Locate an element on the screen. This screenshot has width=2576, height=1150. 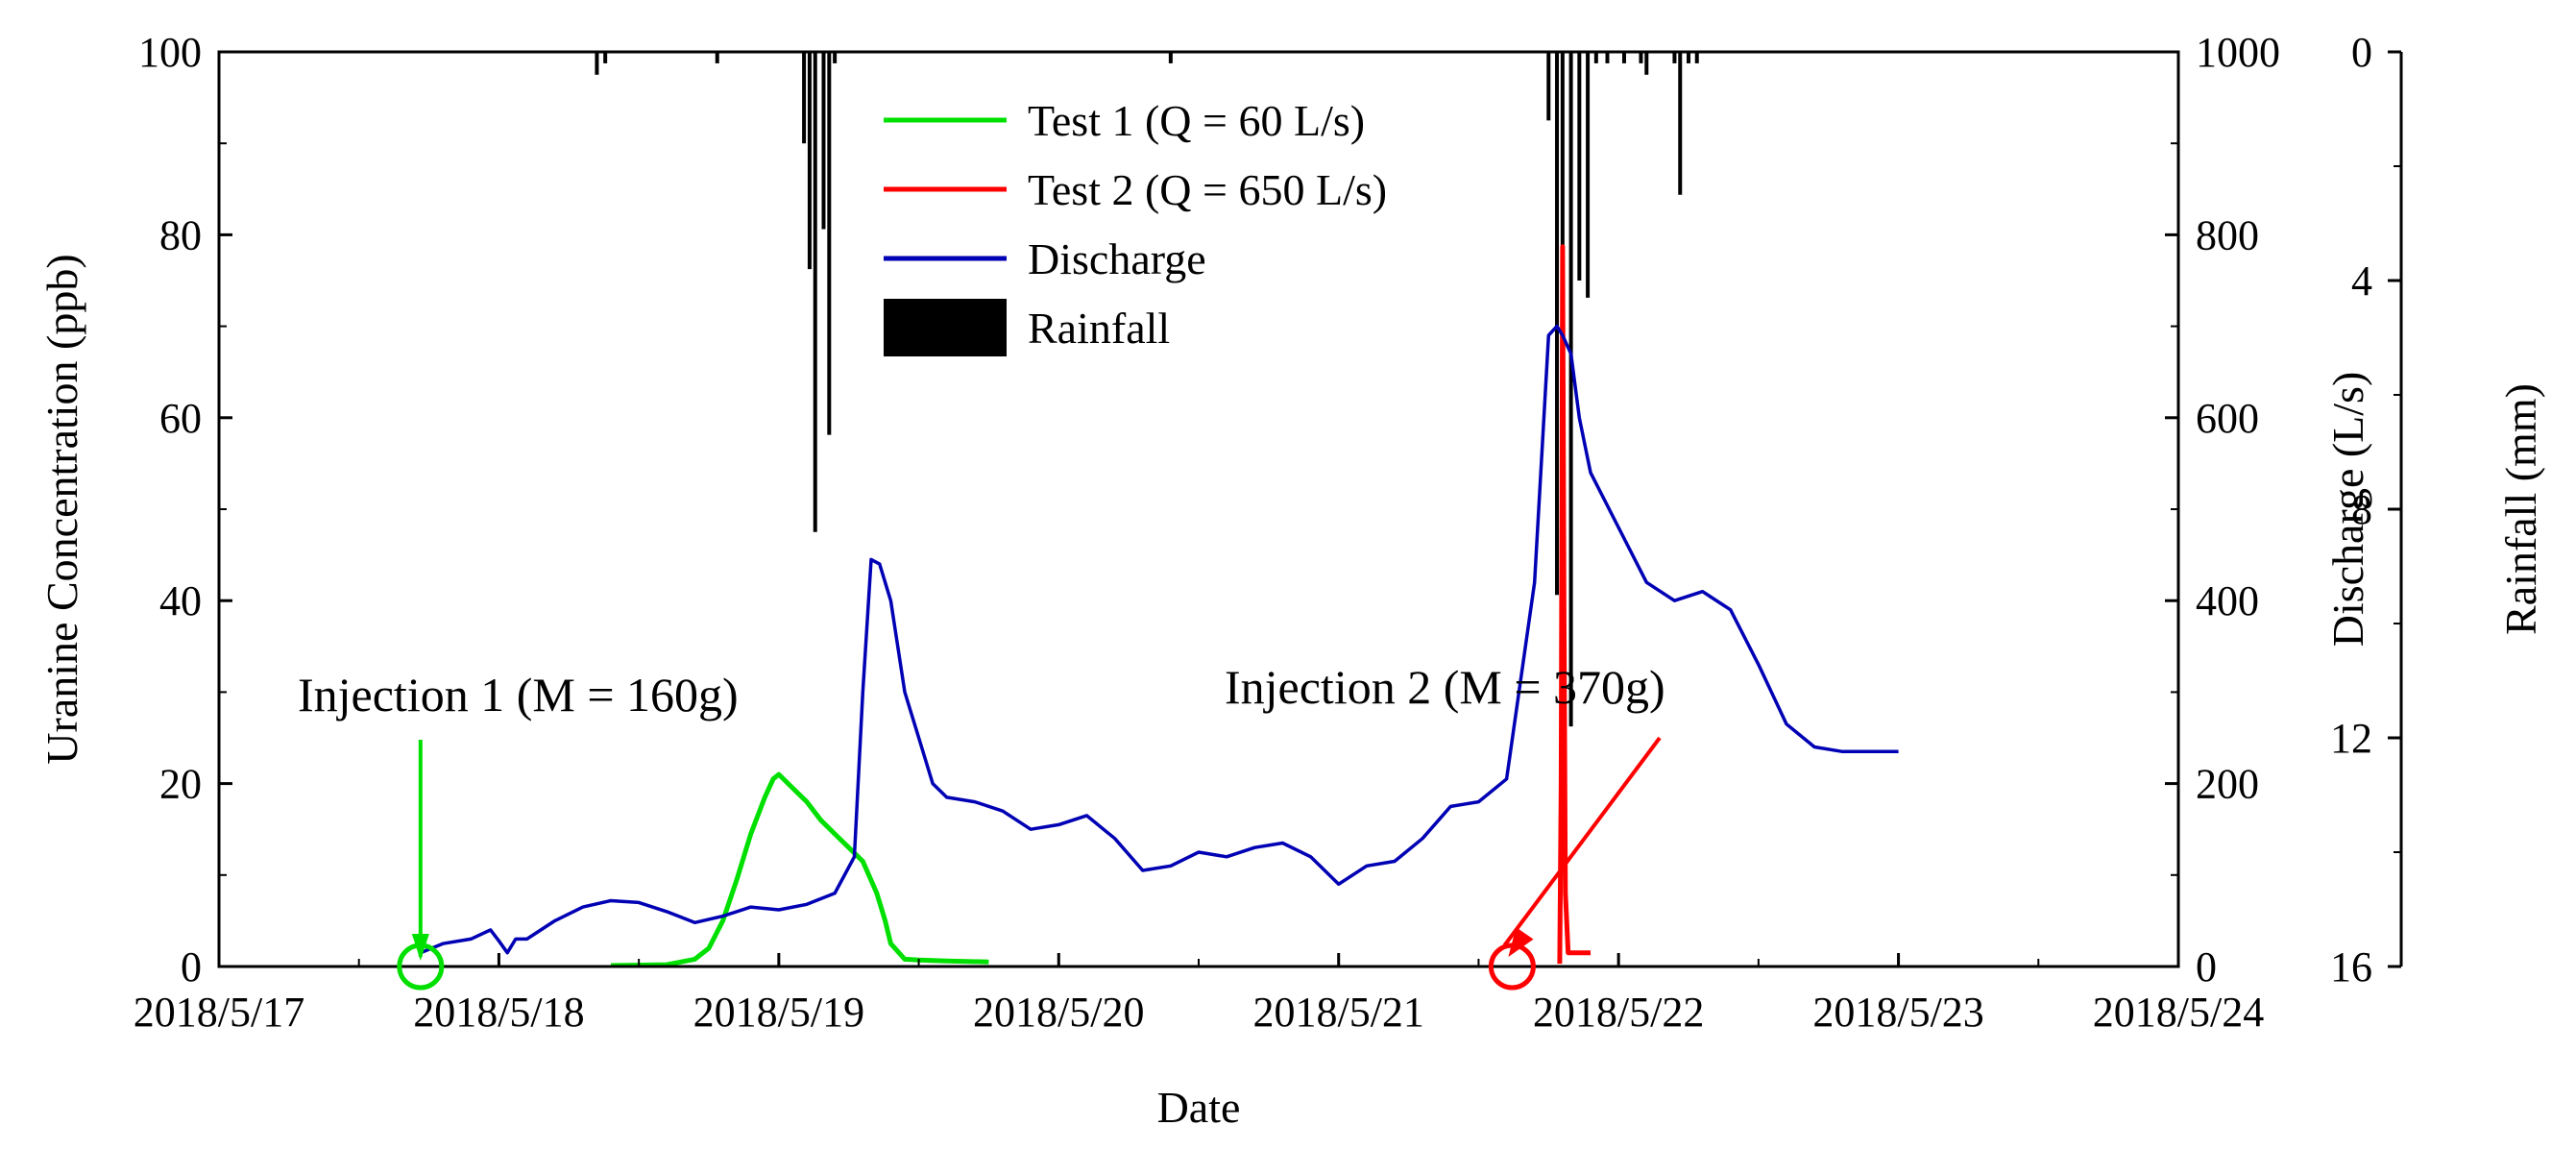
discharge-axis-title: Discharge (L/s) is located at coordinates (2347, 510).